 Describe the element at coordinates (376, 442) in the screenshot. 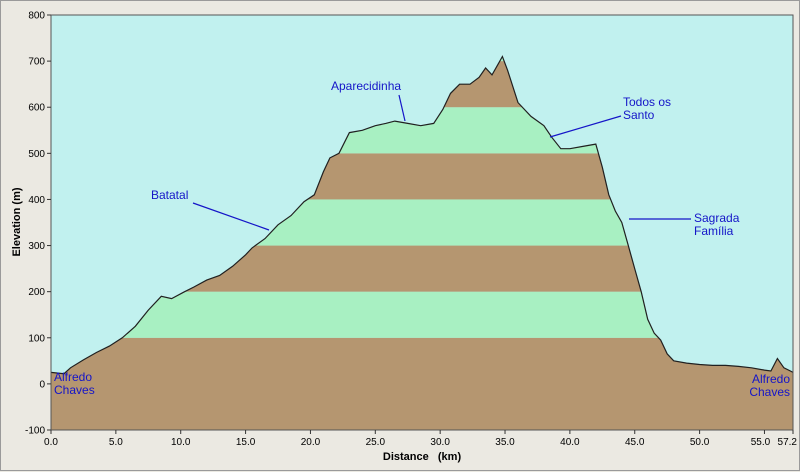

I see `x-tick-label: 25.0` at that location.